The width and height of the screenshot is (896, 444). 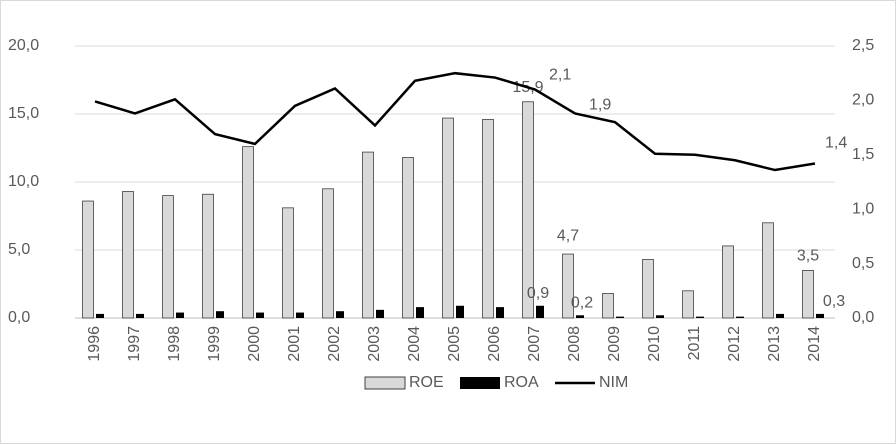 I want to click on x-tick-label: 1999, so click(x=214, y=344).